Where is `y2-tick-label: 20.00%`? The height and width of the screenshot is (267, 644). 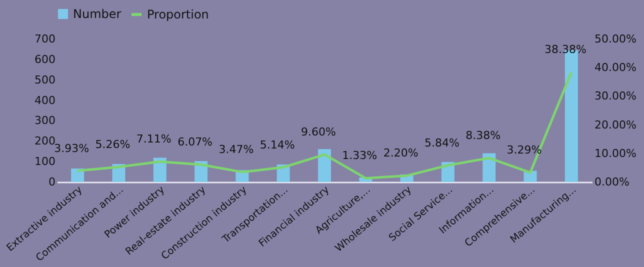 y2-tick-label: 20.00% is located at coordinates (615, 125).